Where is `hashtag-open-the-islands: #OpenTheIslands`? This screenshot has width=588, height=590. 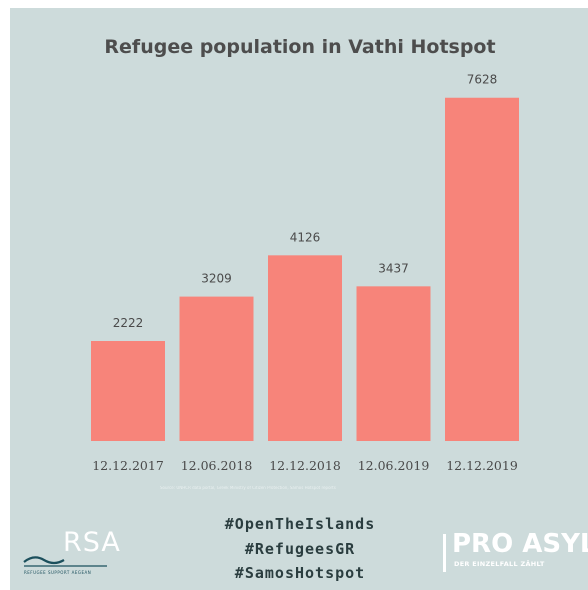 hashtag-open-the-islands: #OpenTheIslands is located at coordinates (300, 524).